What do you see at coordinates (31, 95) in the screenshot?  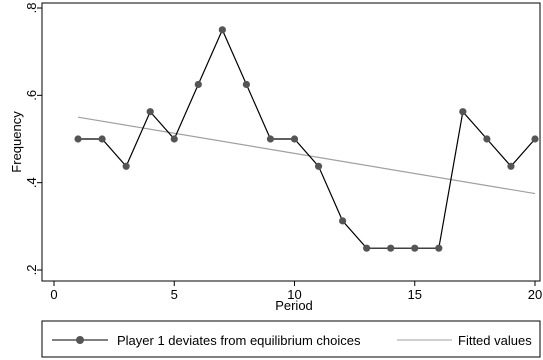 I see `y-tick-label-2: .6` at bounding box center [31, 95].